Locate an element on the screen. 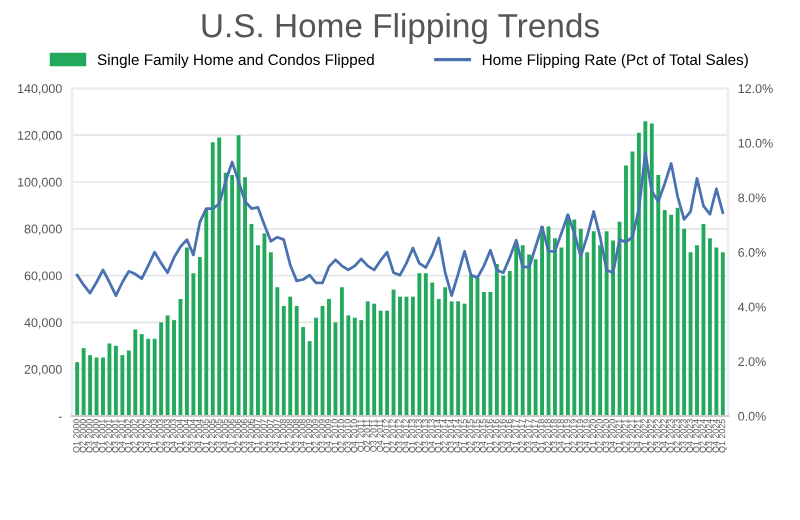 The image size is (800, 520). chart-title: U.S. Home Flipping Trends is located at coordinates (400, 29).